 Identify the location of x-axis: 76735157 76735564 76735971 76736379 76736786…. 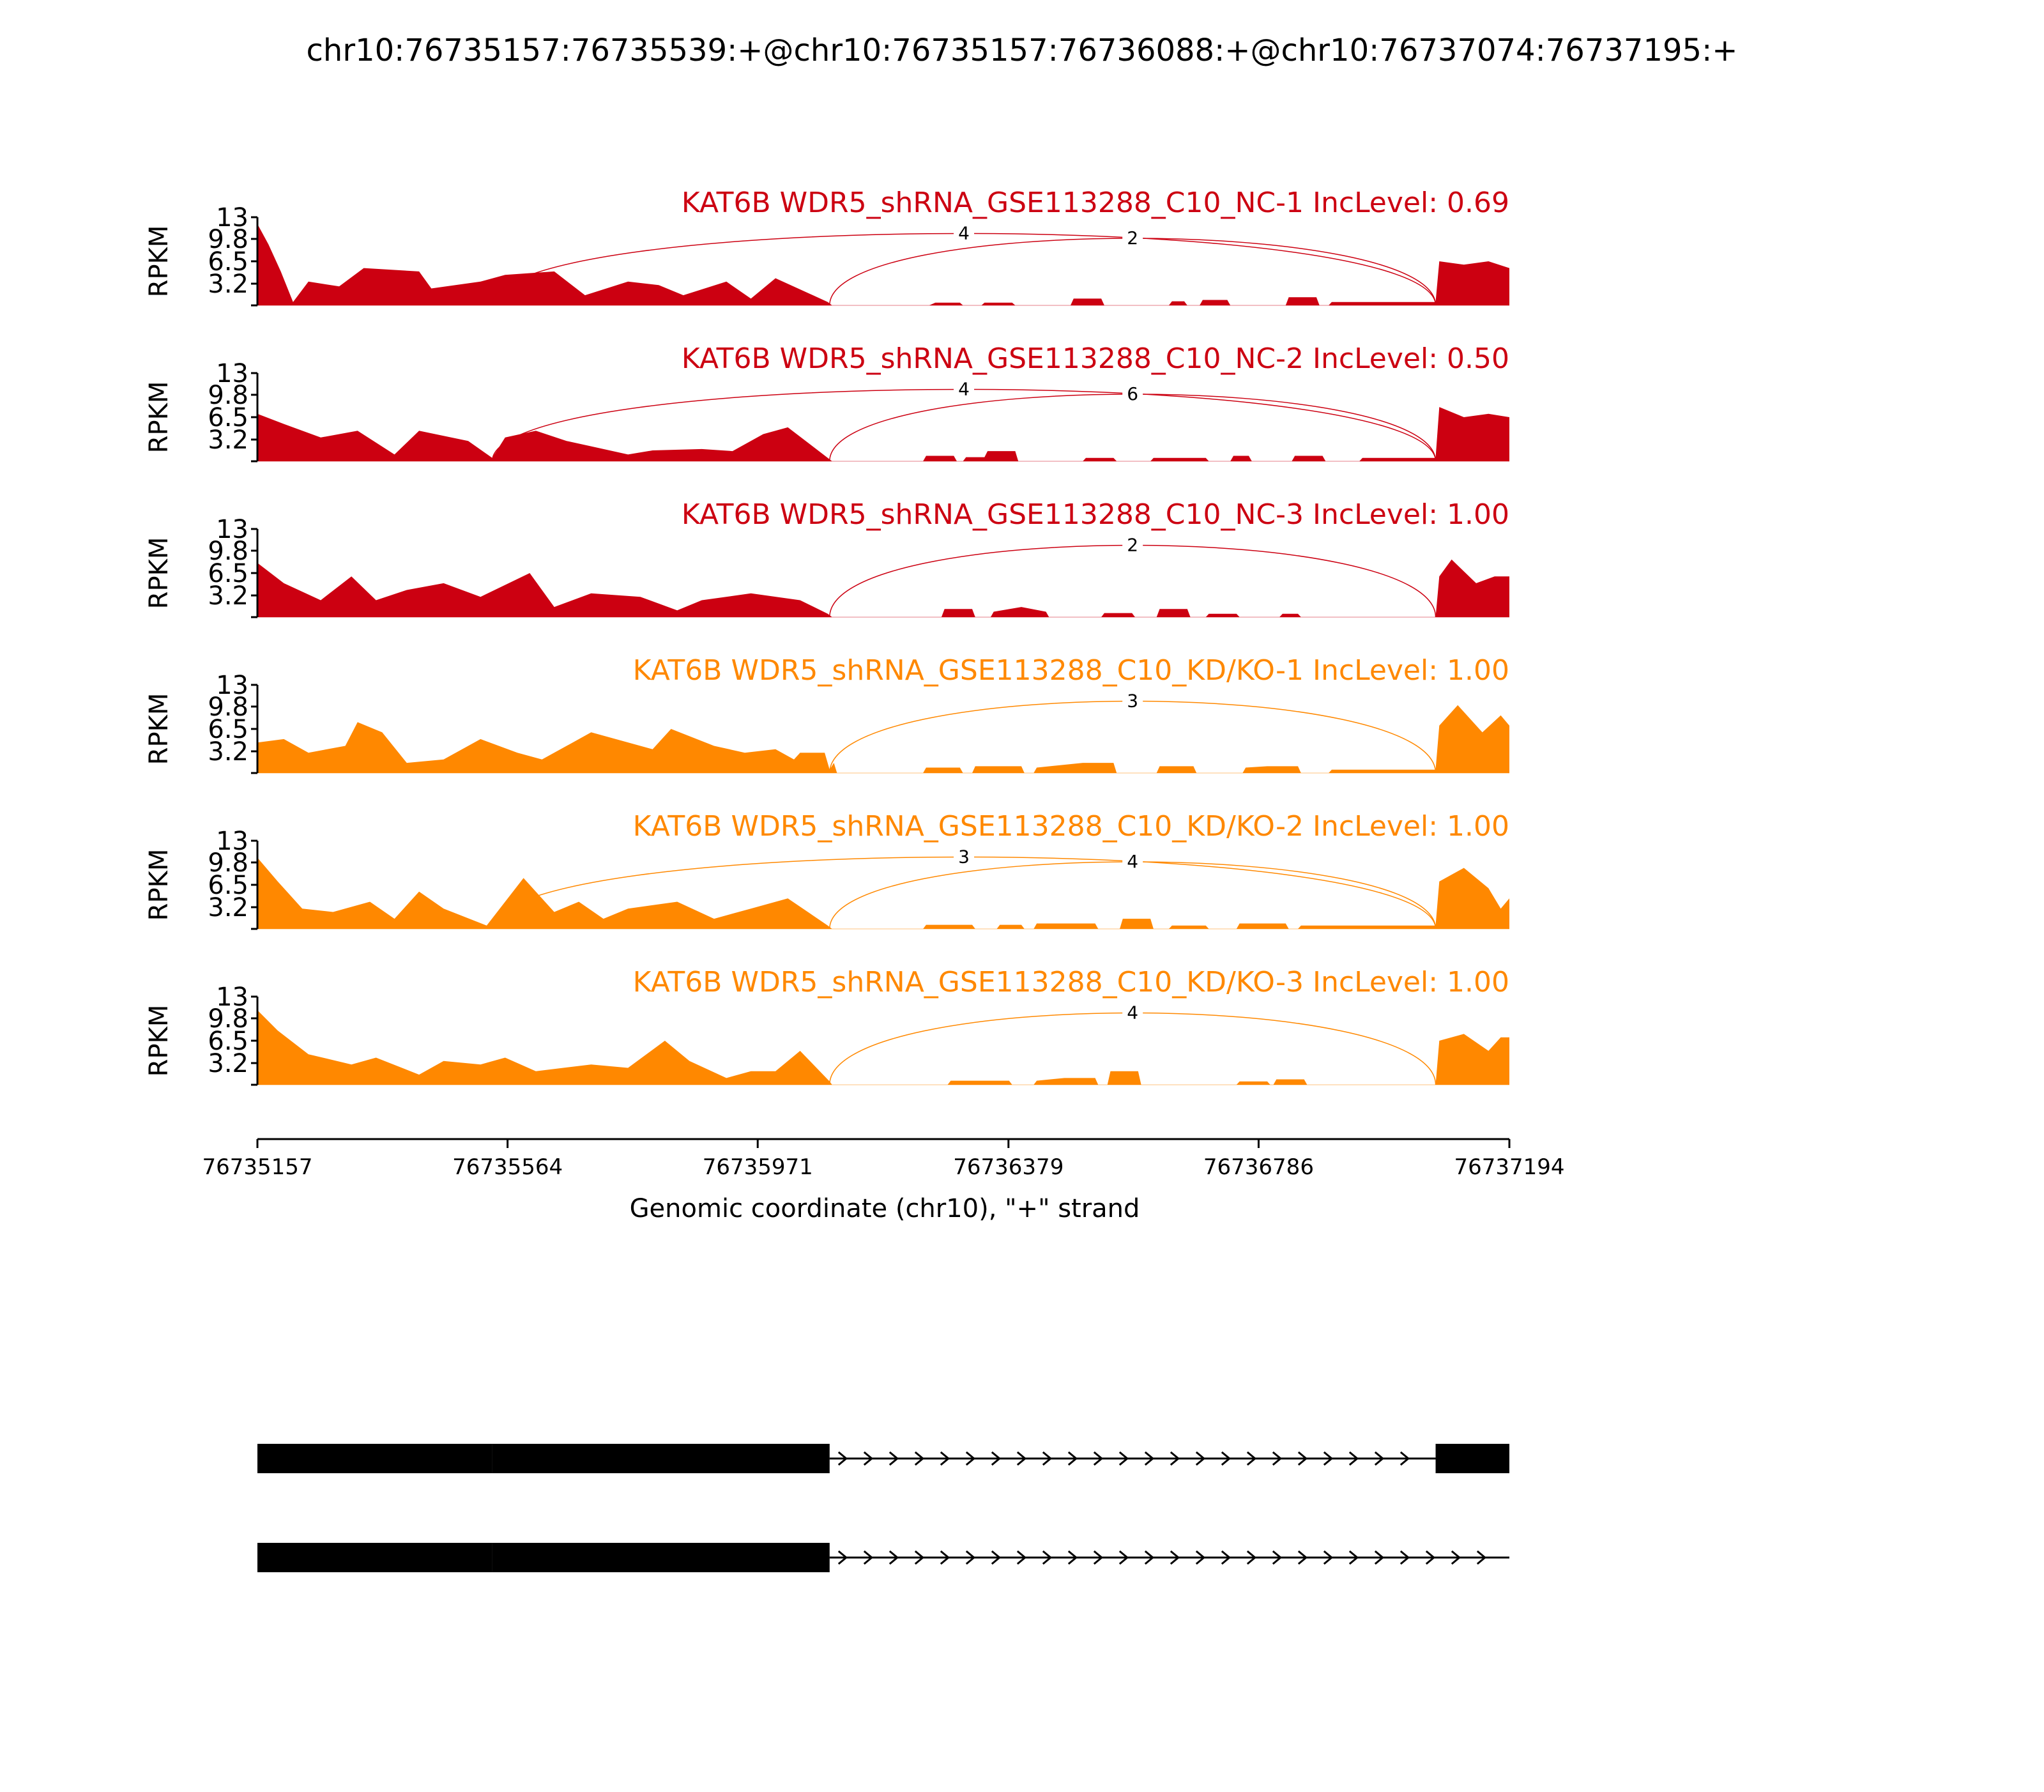
(884, 1159).